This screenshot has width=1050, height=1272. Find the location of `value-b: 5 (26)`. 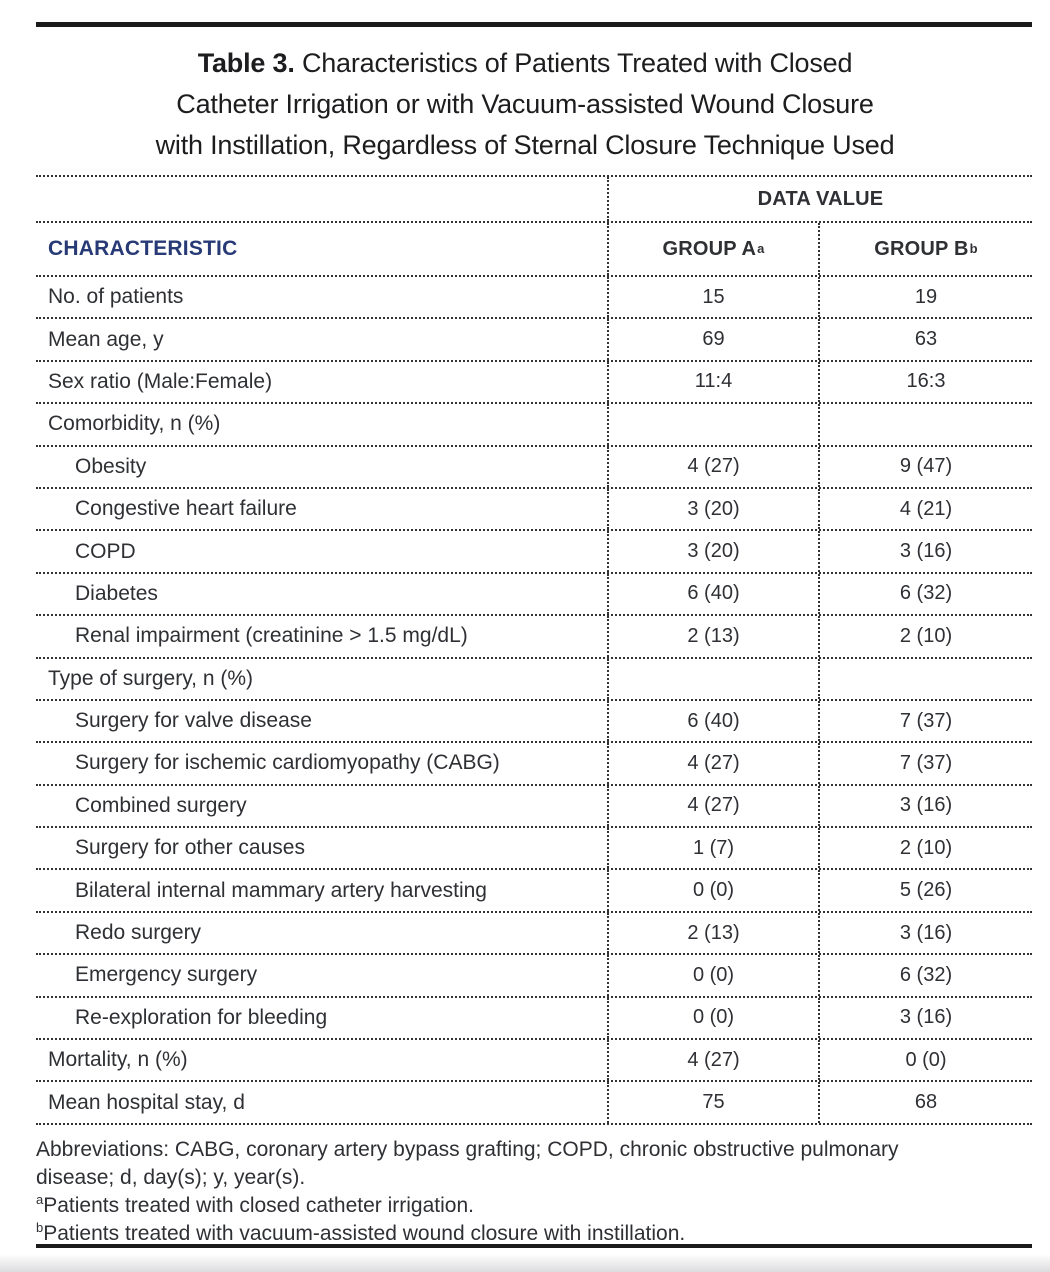

value-b: 5 (26) is located at coordinates (925, 890).